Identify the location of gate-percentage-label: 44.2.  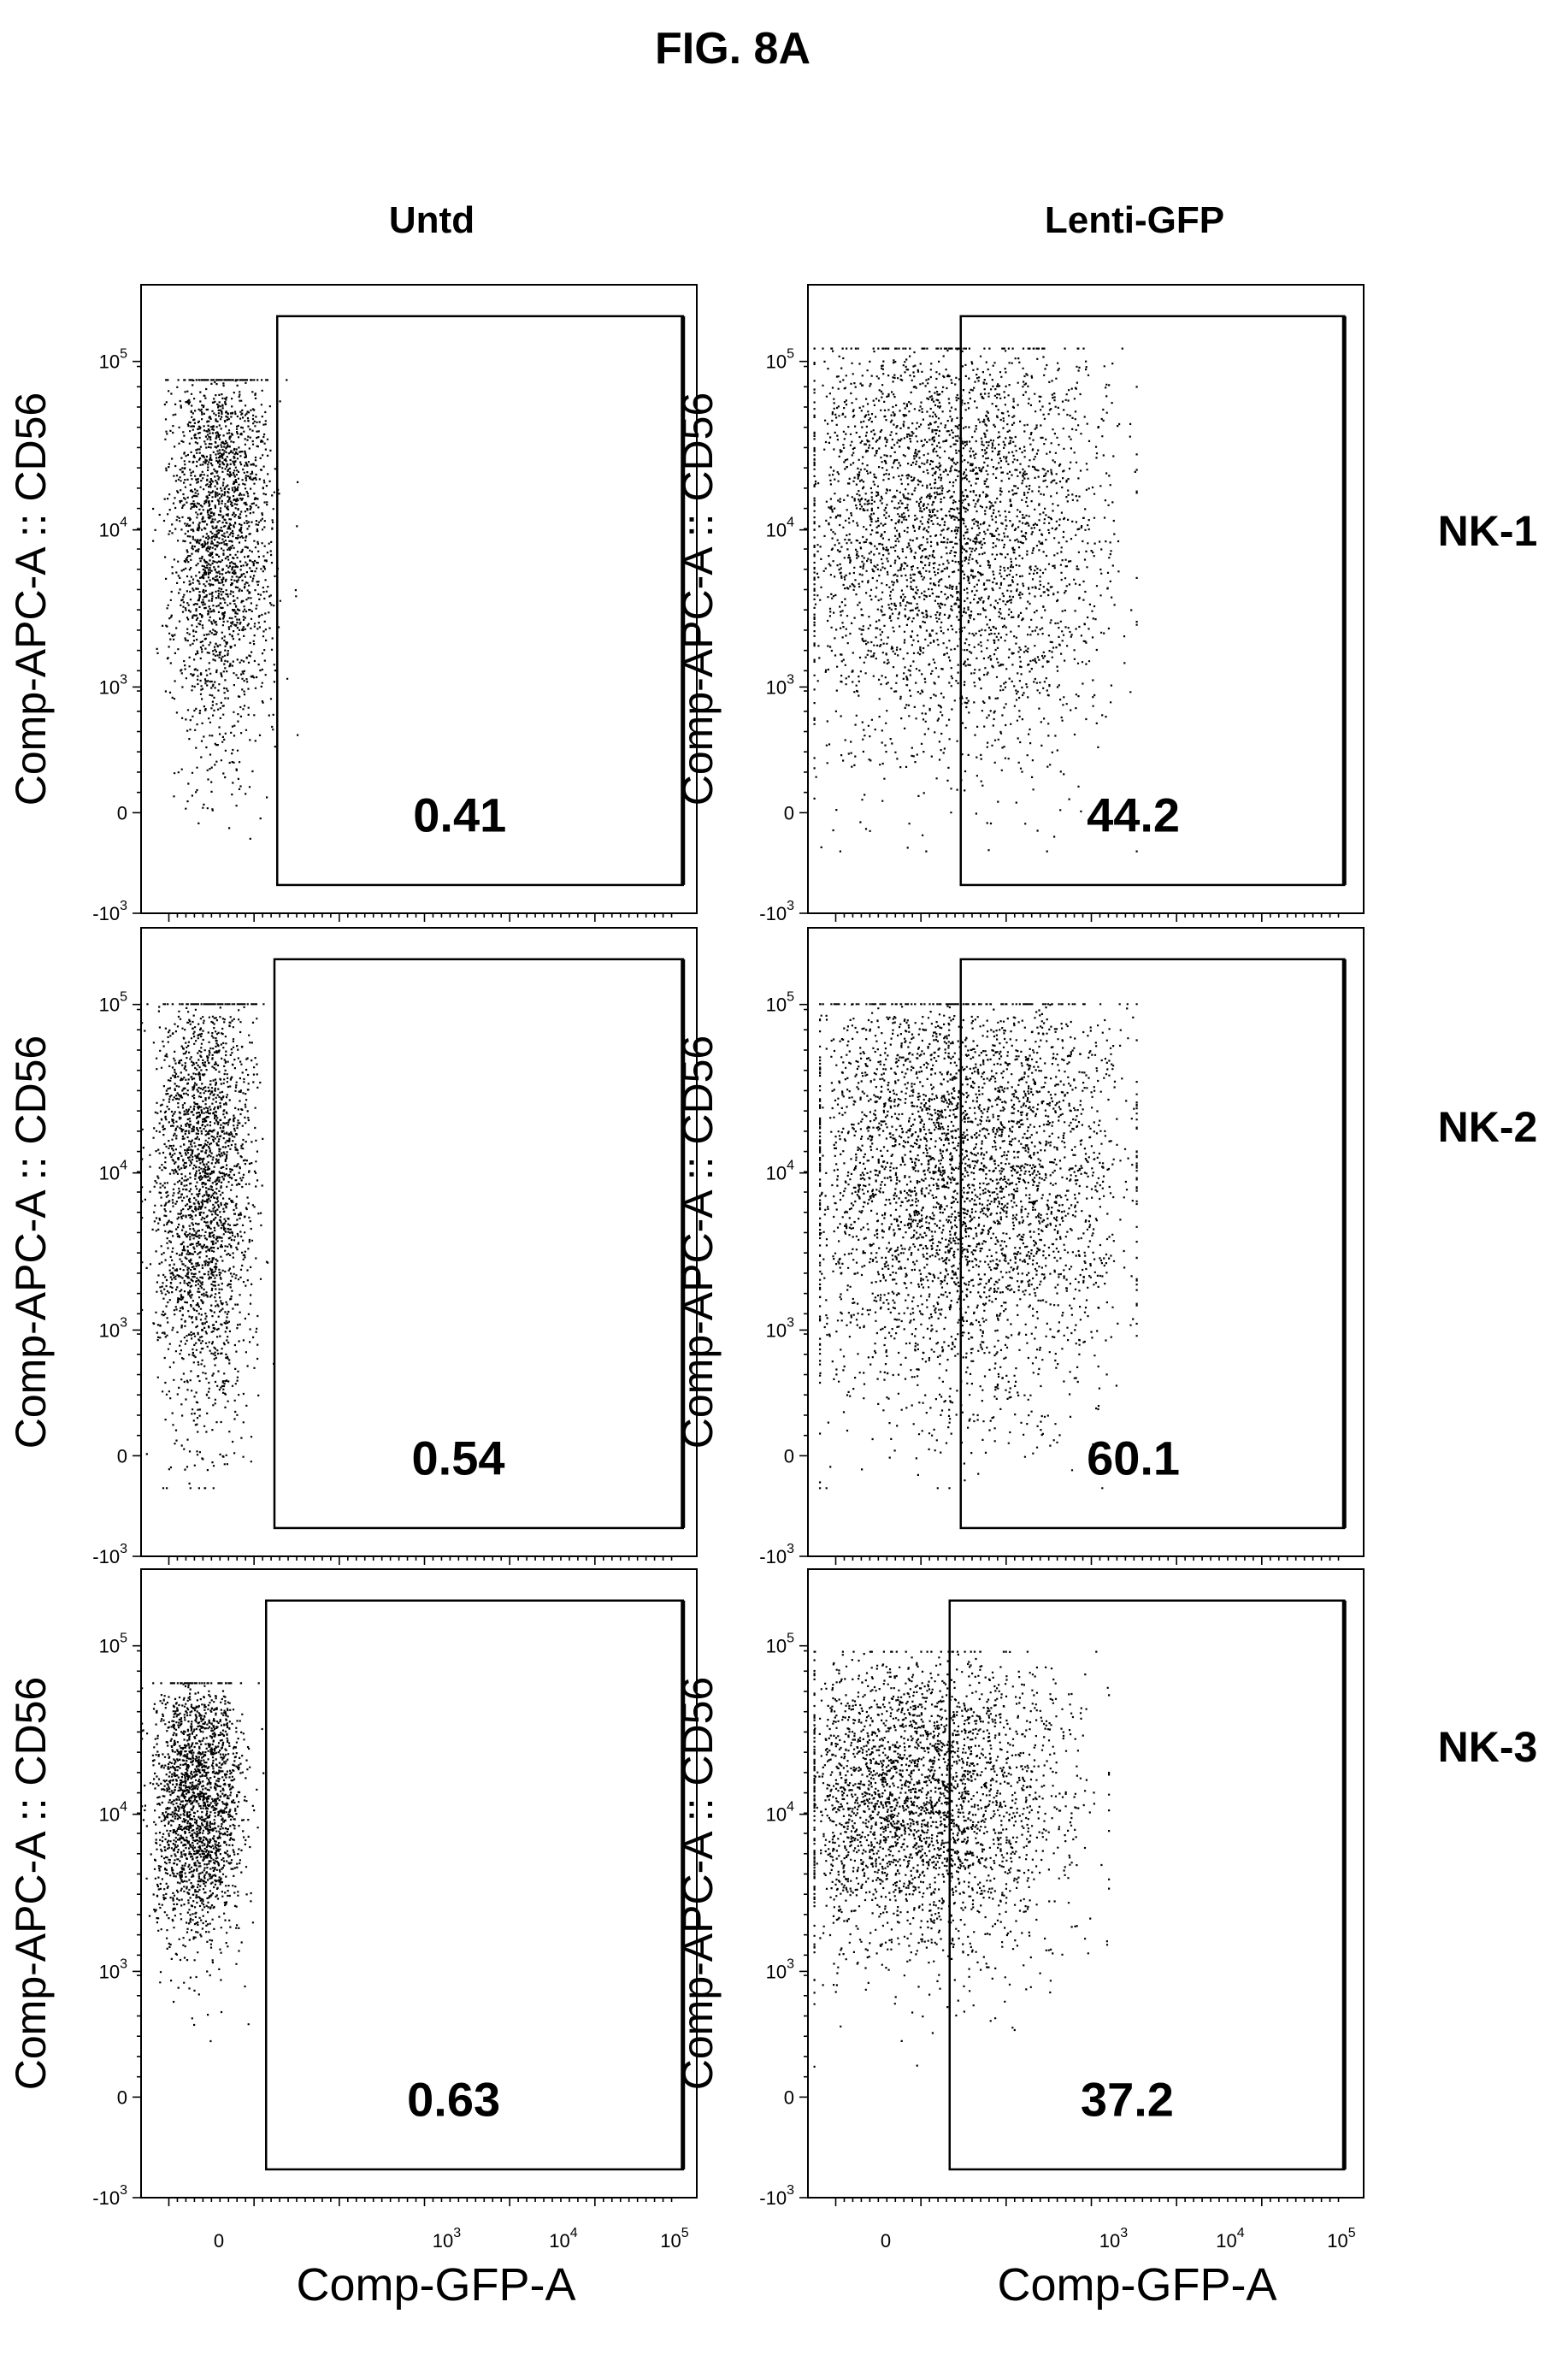
(1133, 814).